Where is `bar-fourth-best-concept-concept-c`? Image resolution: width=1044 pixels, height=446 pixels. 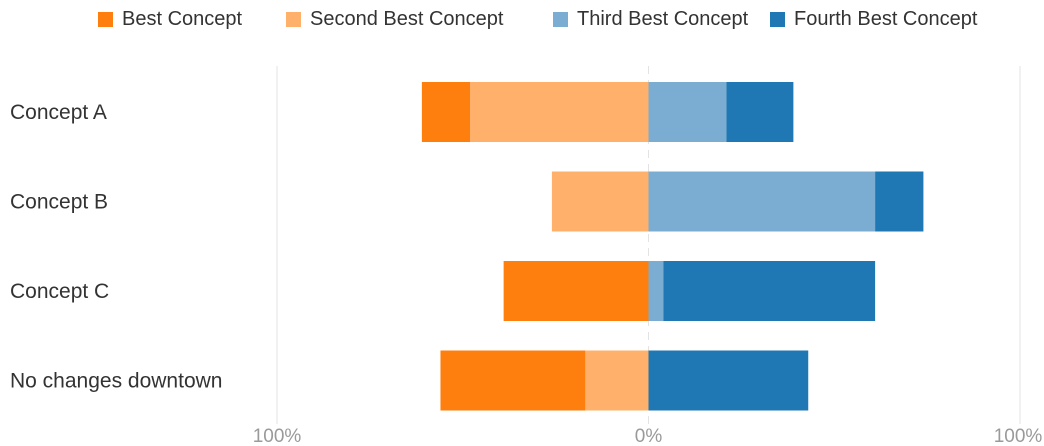
bar-fourth-best-concept-concept-c is located at coordinates (769, 291).